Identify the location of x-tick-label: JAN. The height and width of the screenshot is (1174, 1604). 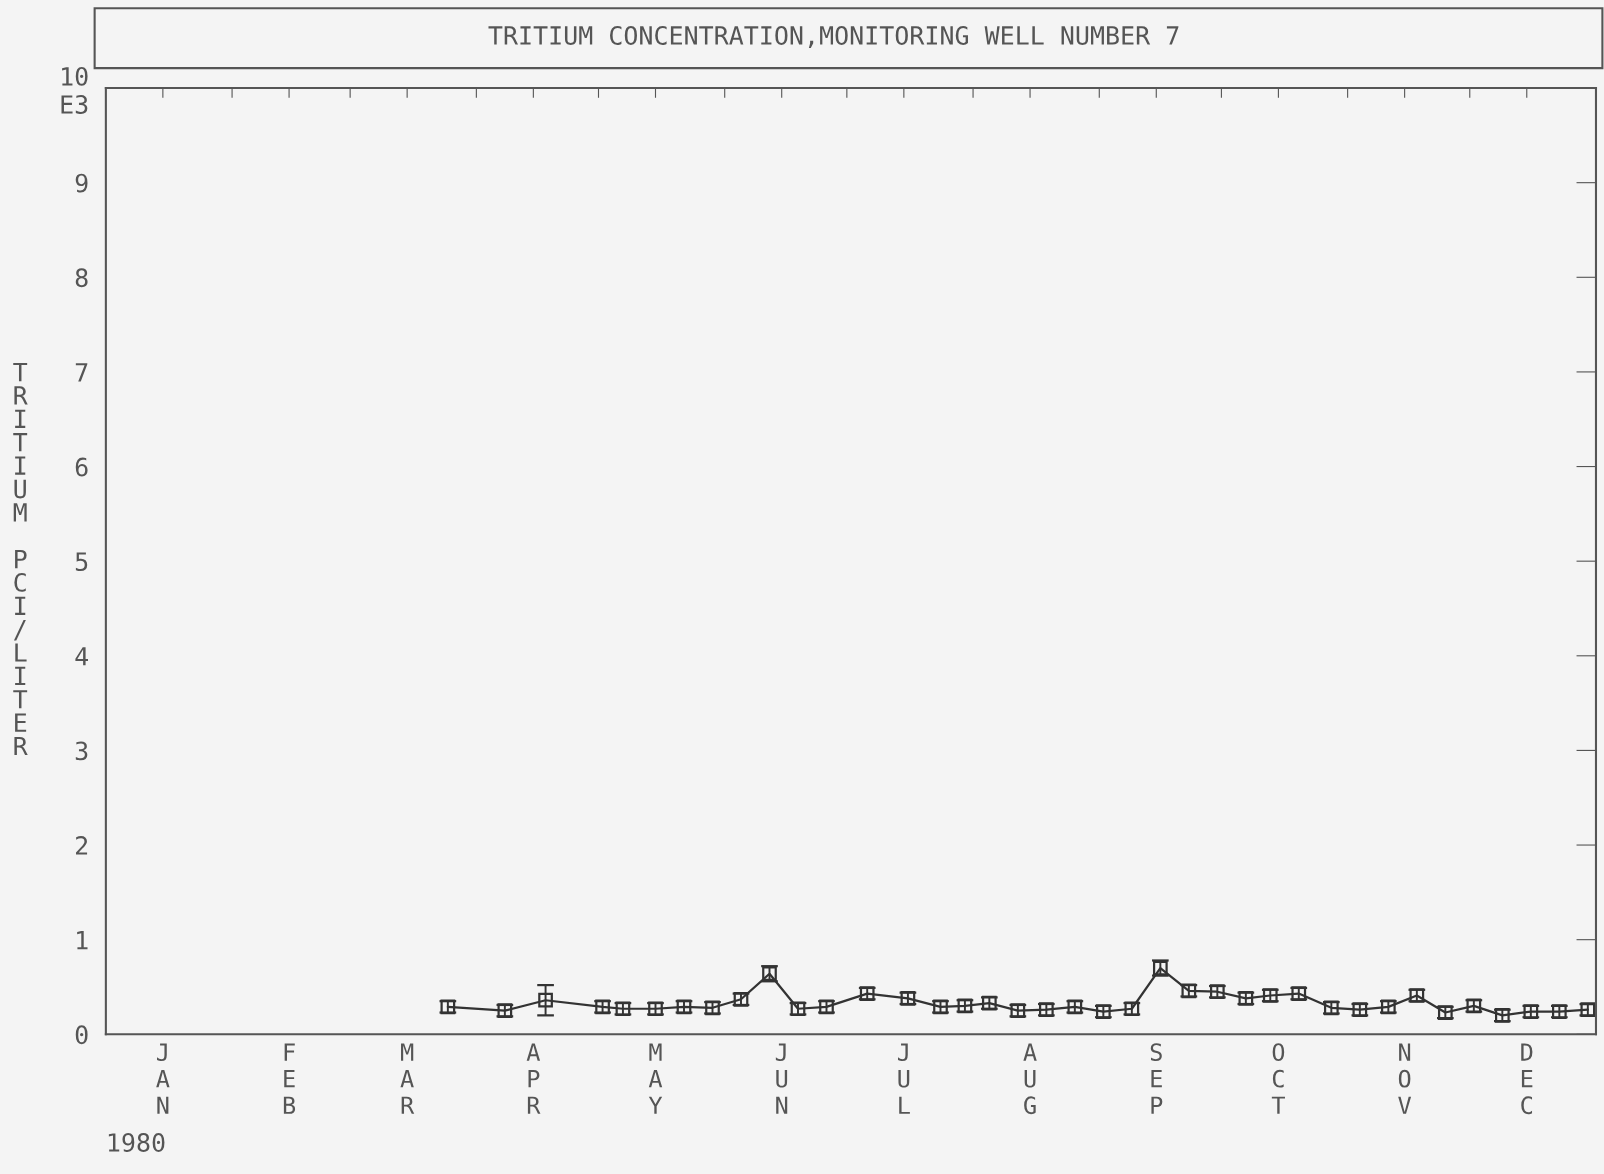
(163, 1078).